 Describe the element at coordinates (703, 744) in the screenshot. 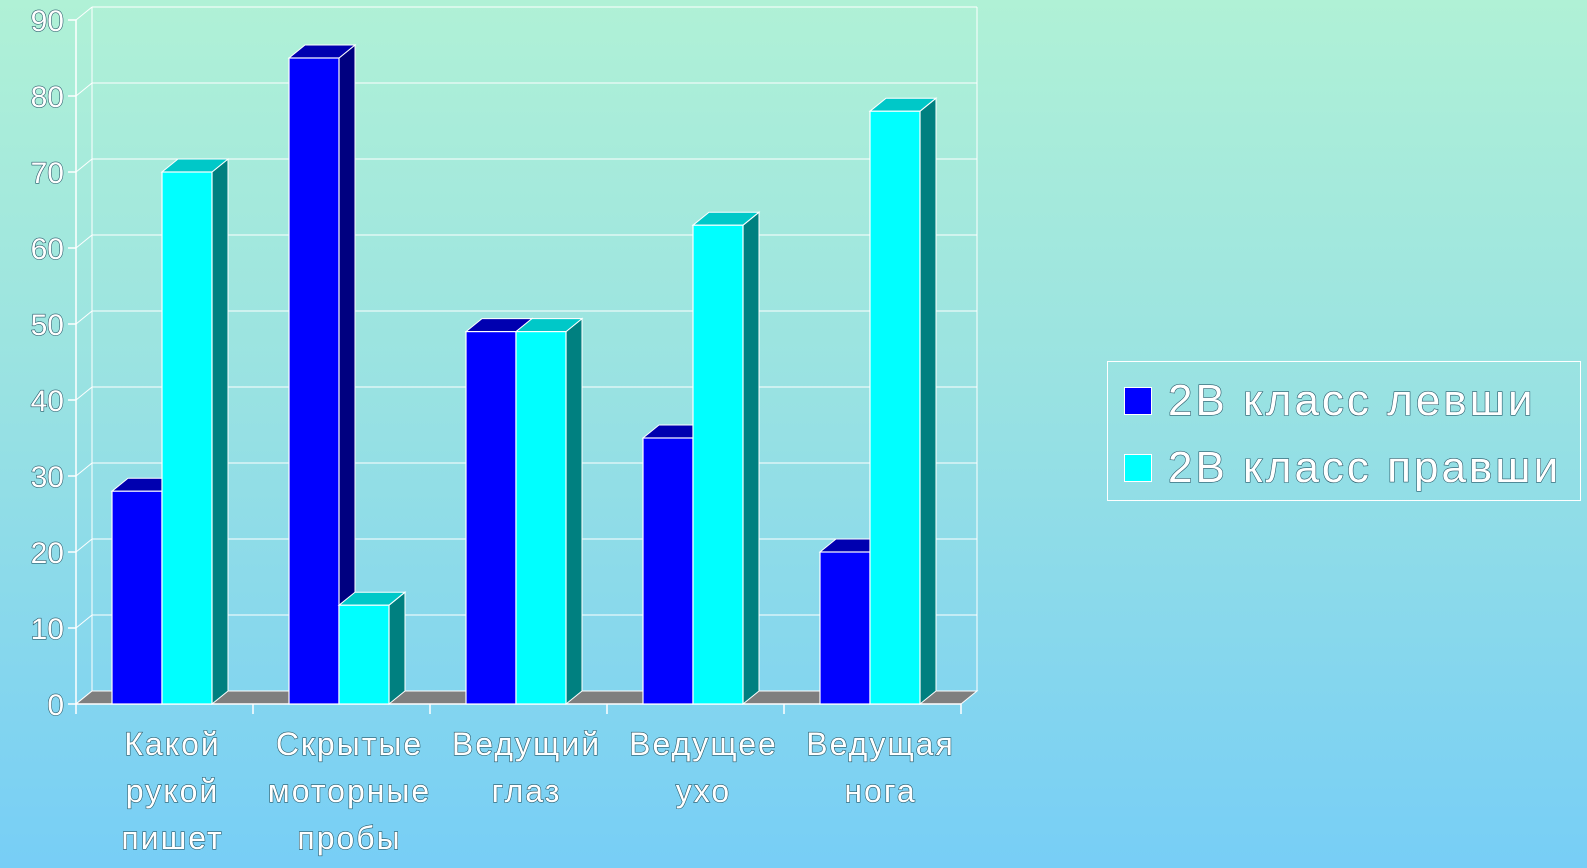

I see `x-category-label: Ведущее` at that location.